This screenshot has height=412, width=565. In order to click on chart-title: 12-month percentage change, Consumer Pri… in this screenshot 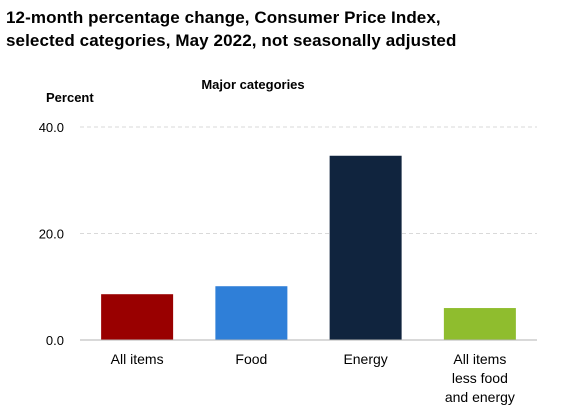, I will do `click(282, 29)`.